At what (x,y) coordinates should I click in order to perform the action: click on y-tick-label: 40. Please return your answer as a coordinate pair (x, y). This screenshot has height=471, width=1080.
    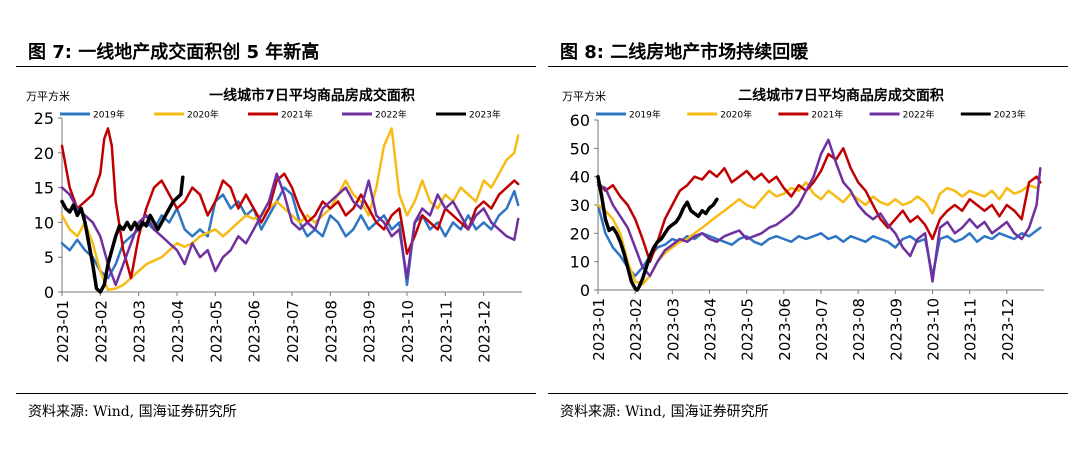
    Looking at the image, I should click on (580, 177).